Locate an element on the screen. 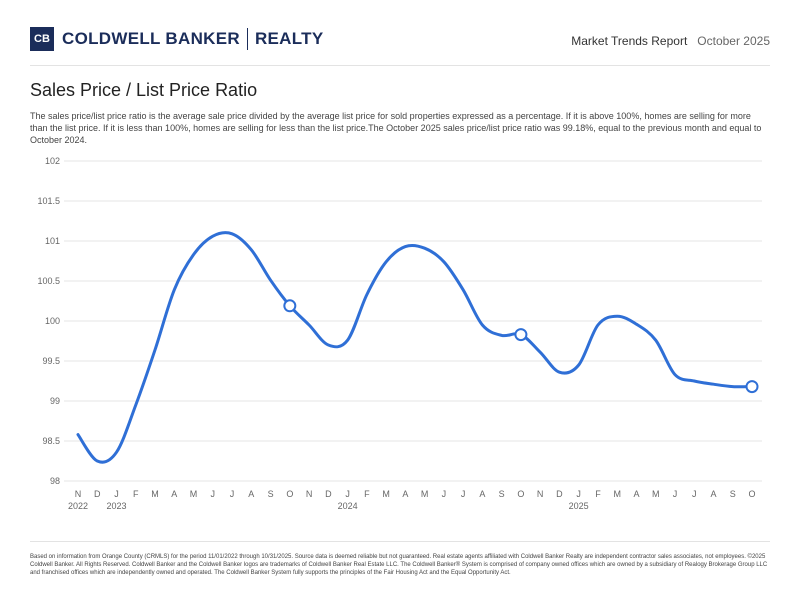 The width and height of the screenshot is (797, 615). footer-rule is located at coordinates (400, 541).